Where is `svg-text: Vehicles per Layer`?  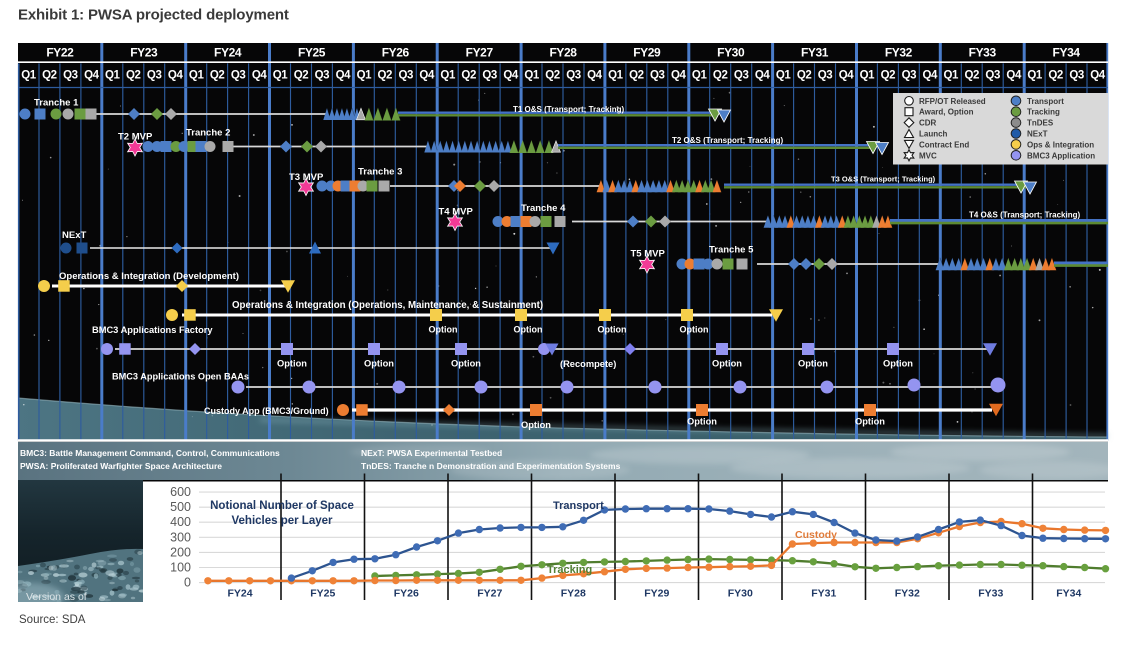 svg-text: Vehicles per Layer is located at coordinates (282, 521).